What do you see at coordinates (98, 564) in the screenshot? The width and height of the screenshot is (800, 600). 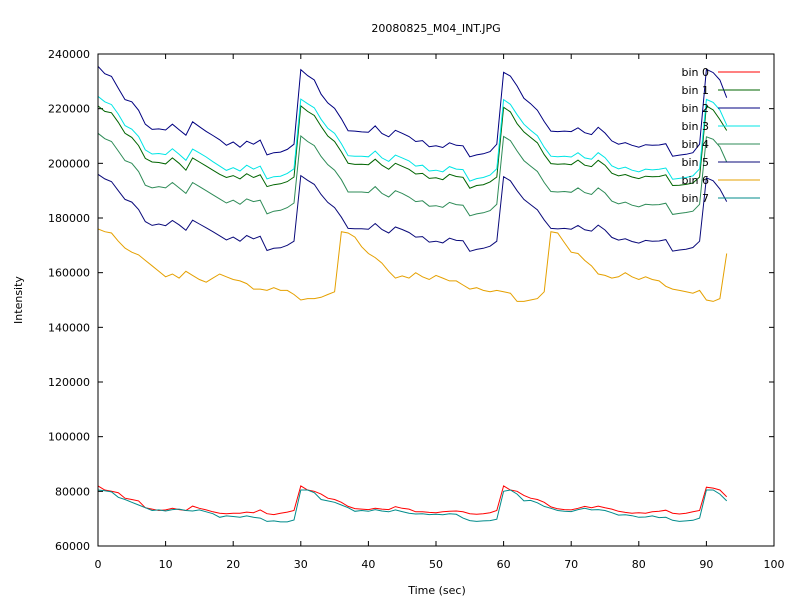 I see `x-tick-label: 0` at bounding box center [98, 564].